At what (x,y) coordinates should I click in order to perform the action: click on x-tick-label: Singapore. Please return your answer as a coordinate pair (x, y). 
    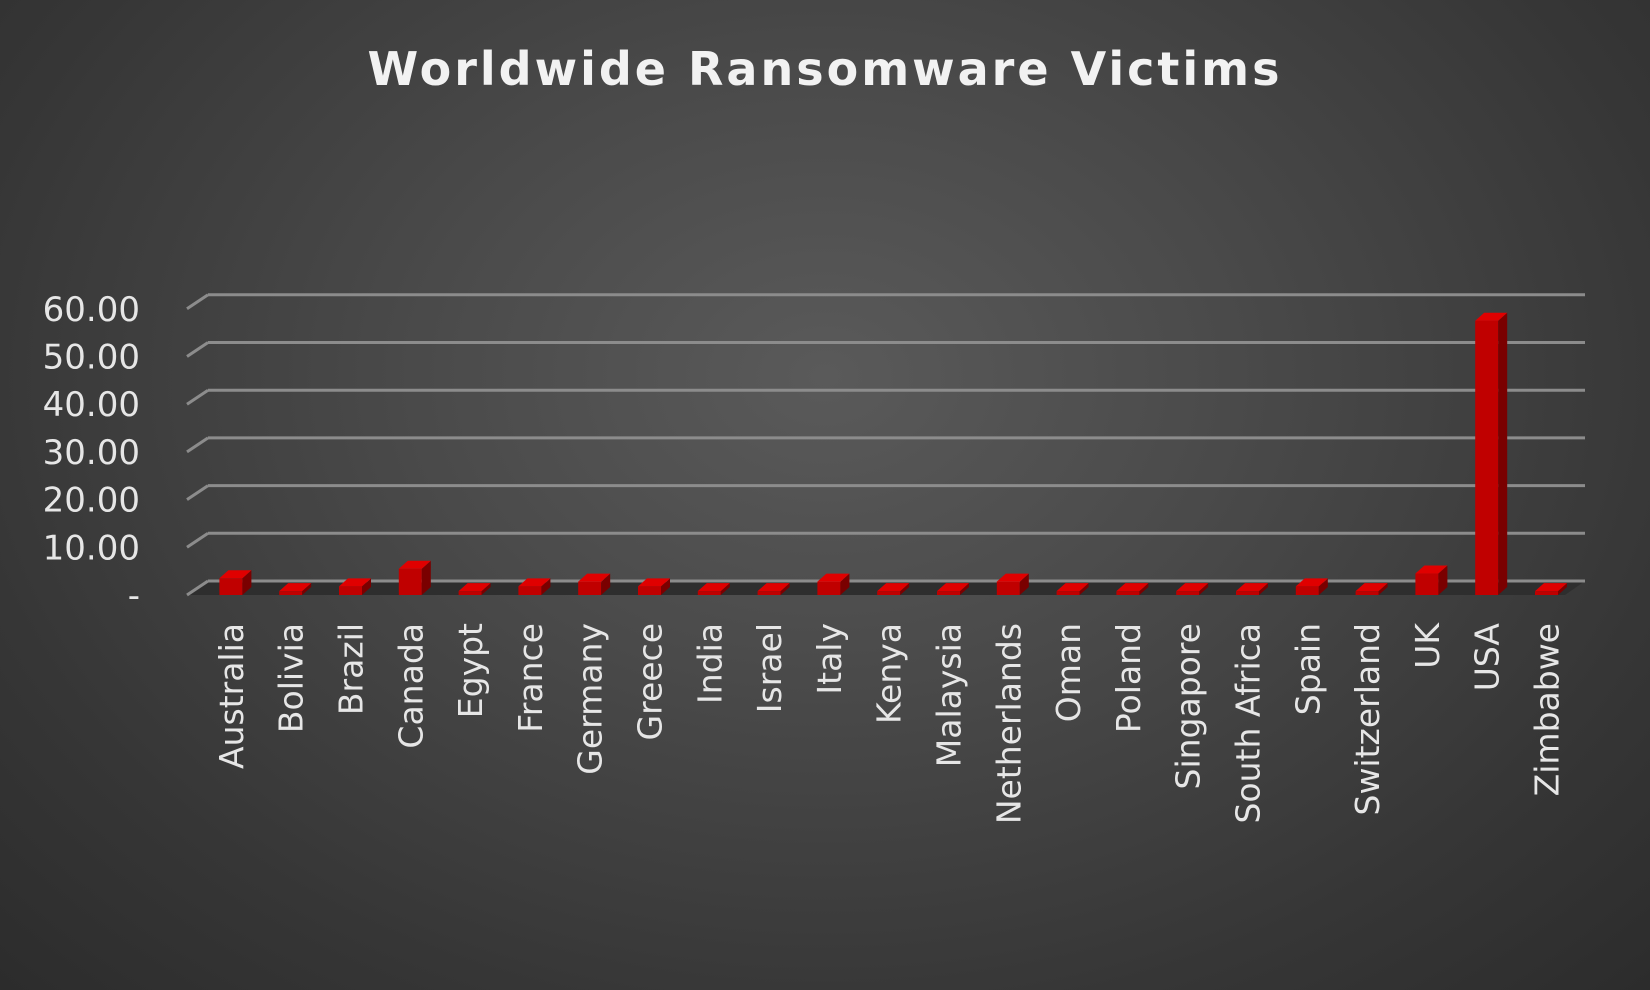
    Looking at the image, I should click on (1188, 706).